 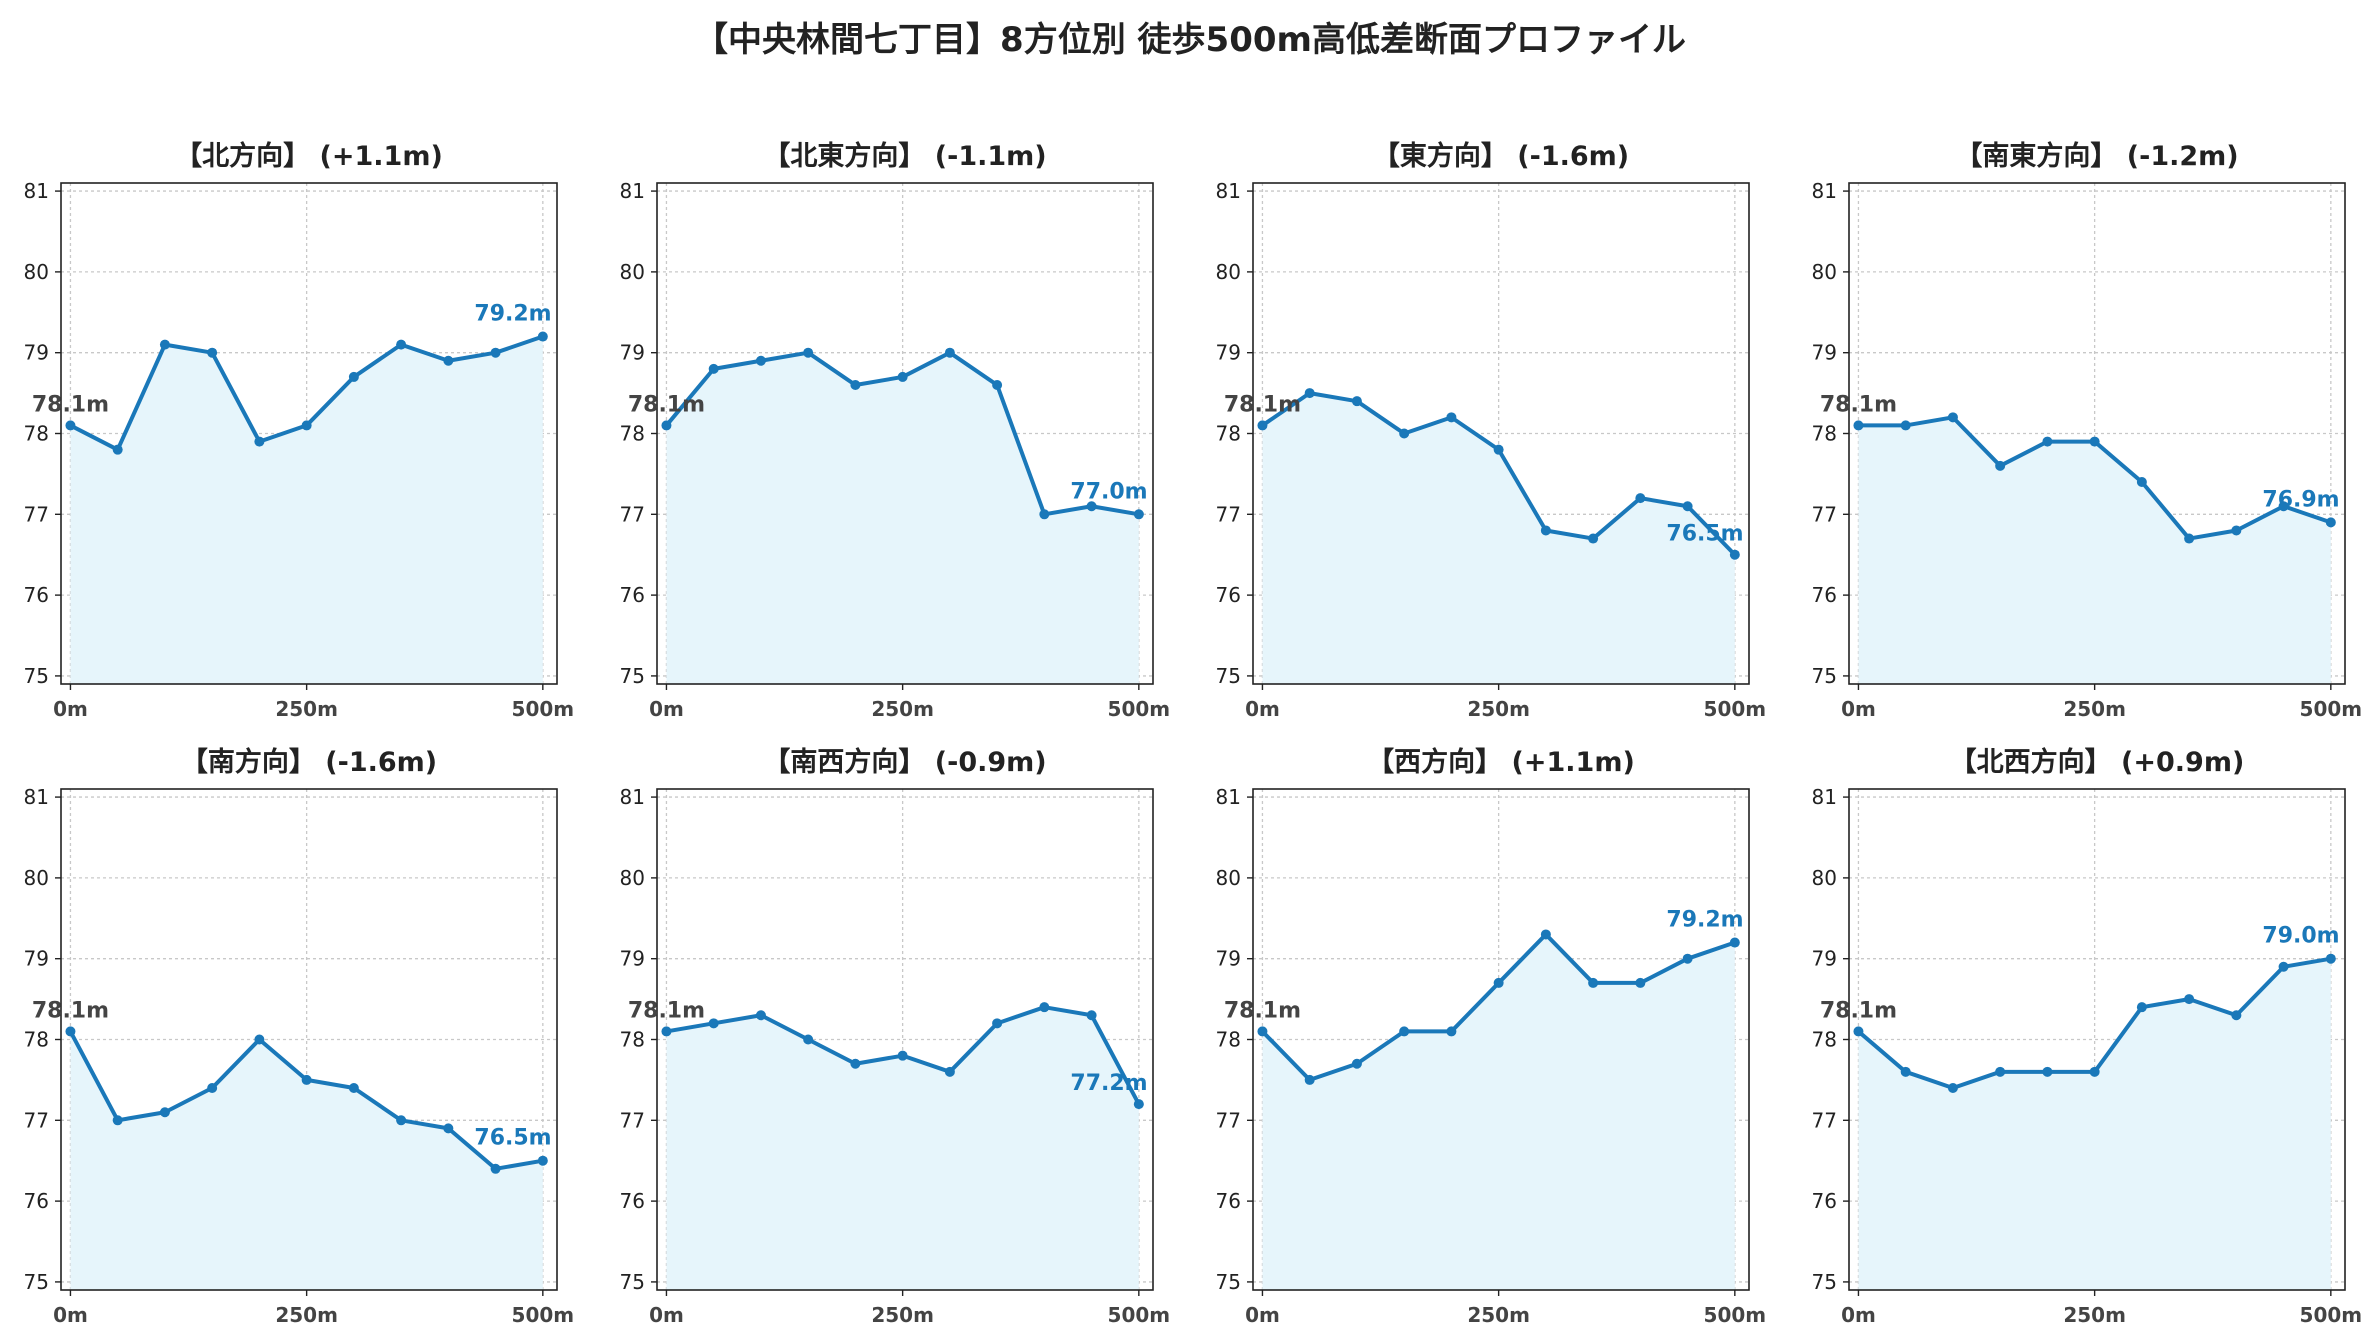 I want to click on main-title: 【中央林間七丁目】8方位別 徒歩500m高低差断面プロファイル, so click(x=1190, y=40).